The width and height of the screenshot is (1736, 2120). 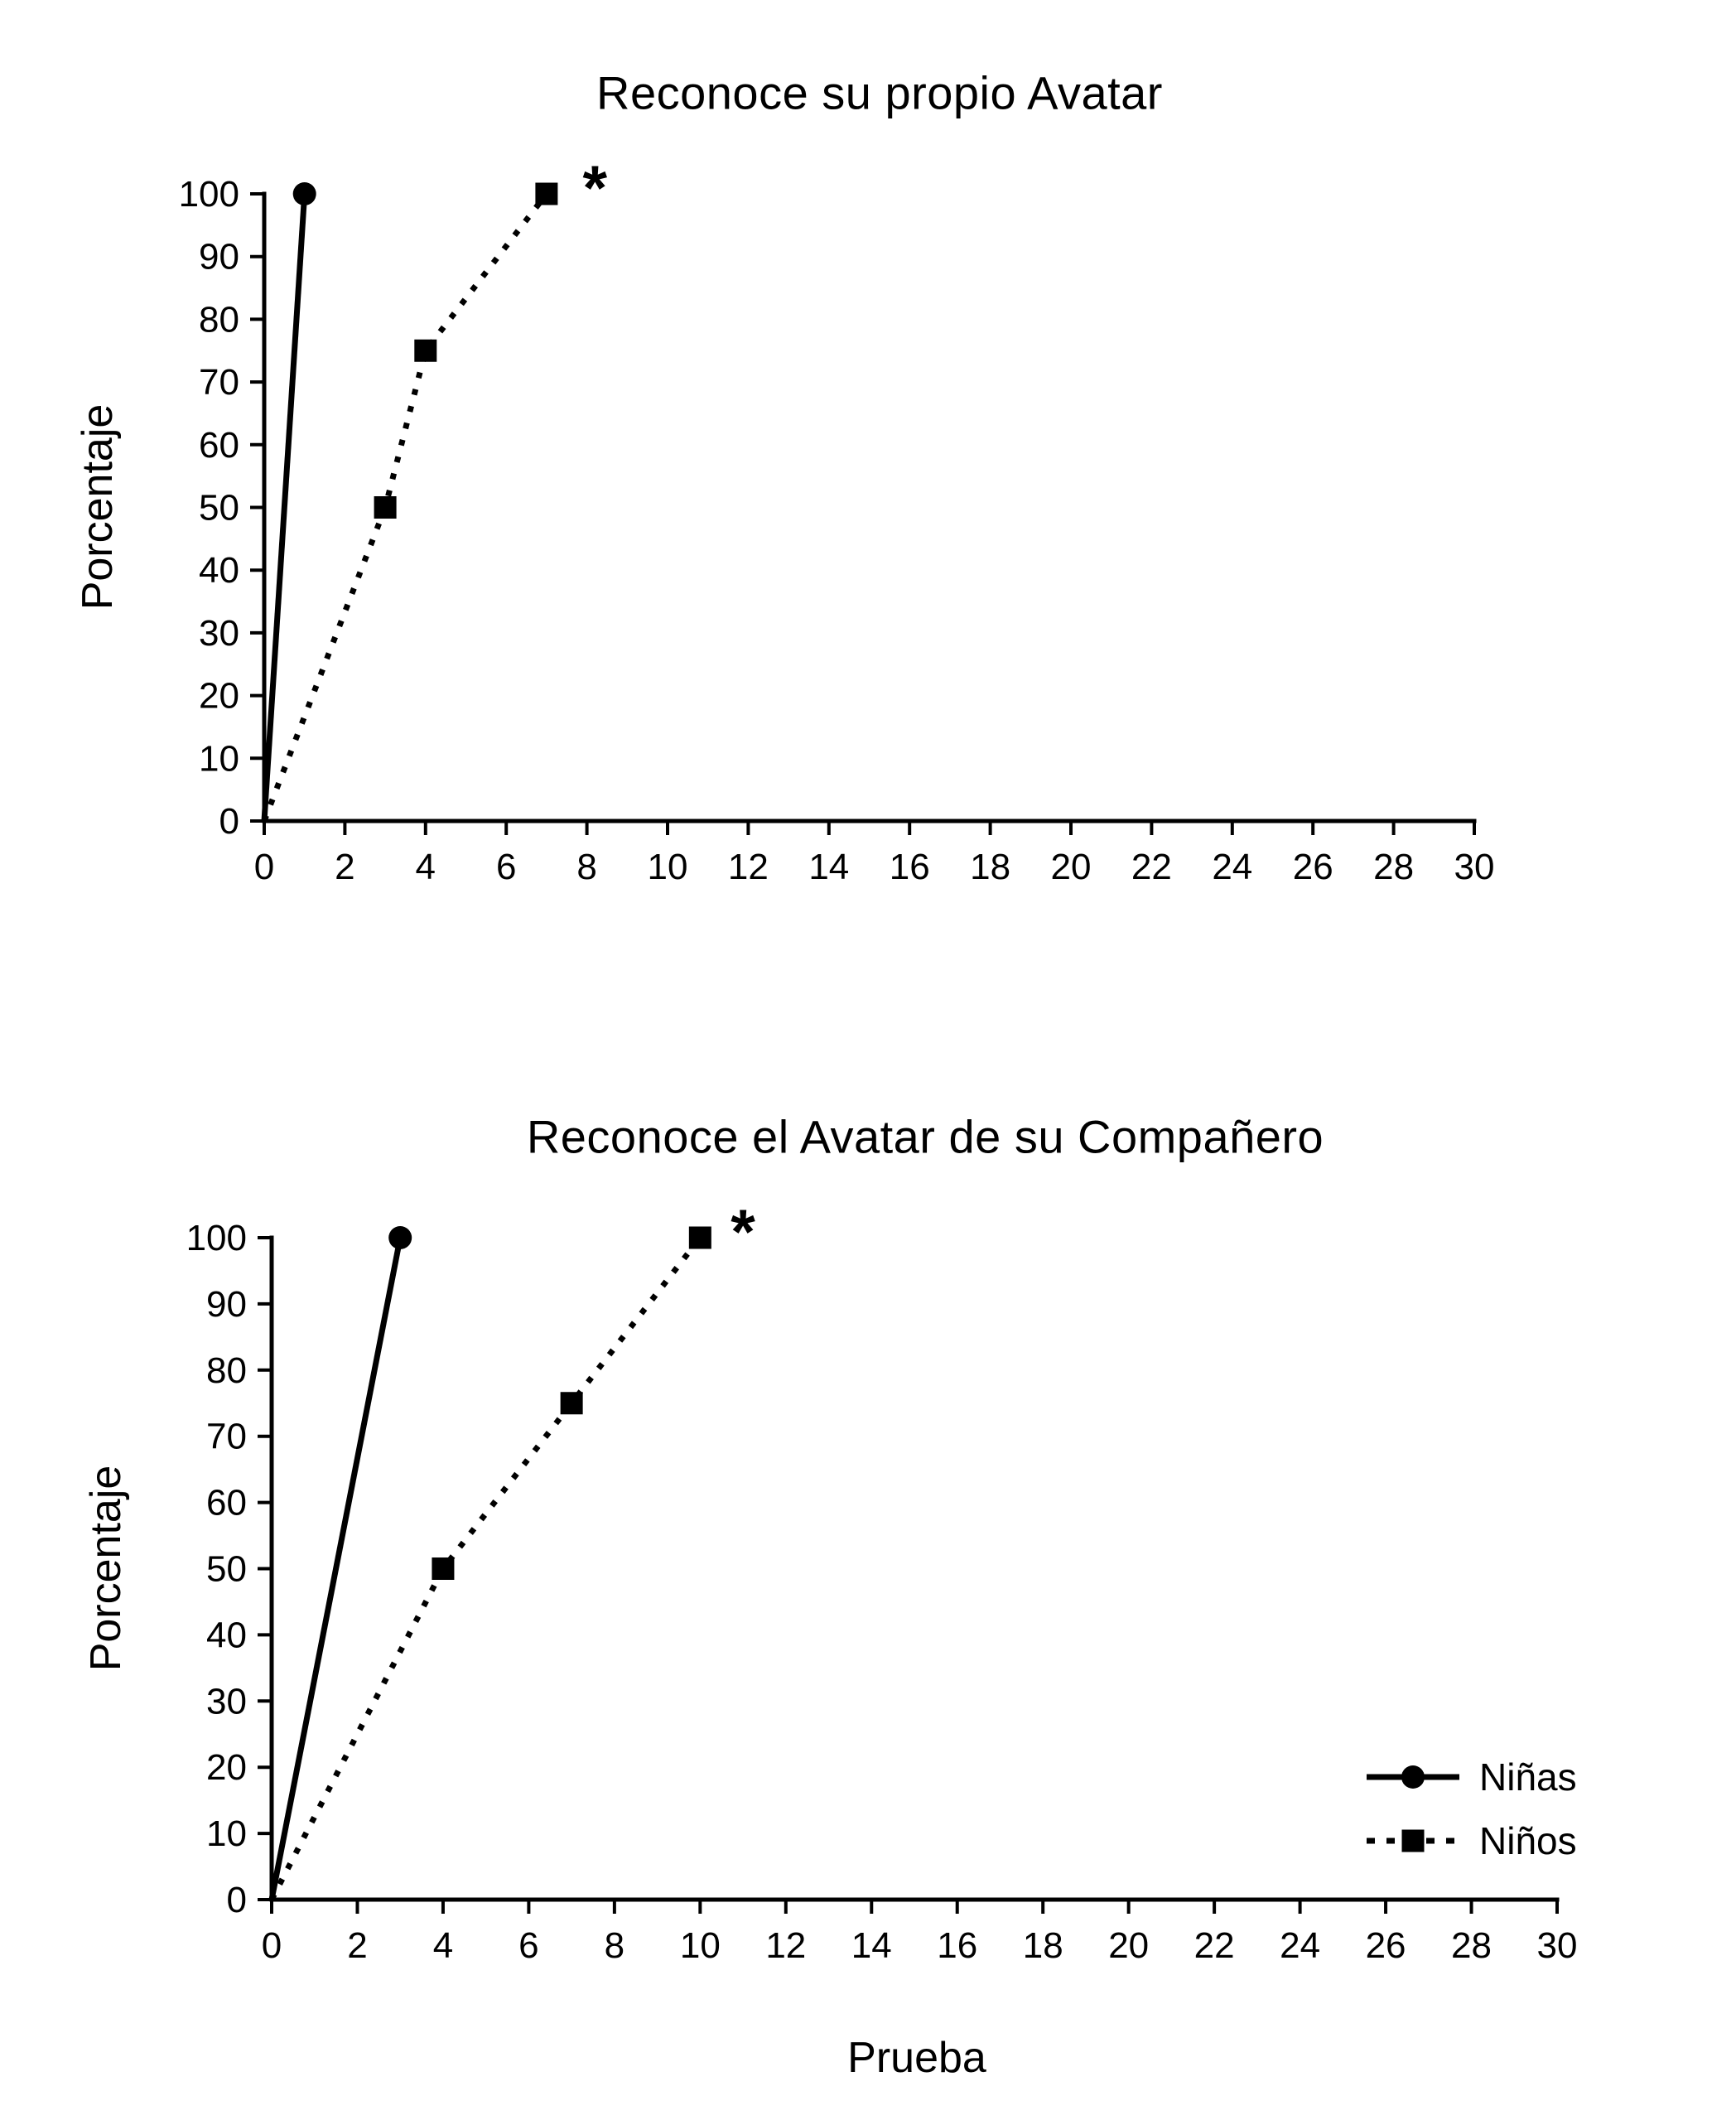 I want to click on chart-title: Reconoce el Avatar de su Compañero, so click(x=925, y=1136).